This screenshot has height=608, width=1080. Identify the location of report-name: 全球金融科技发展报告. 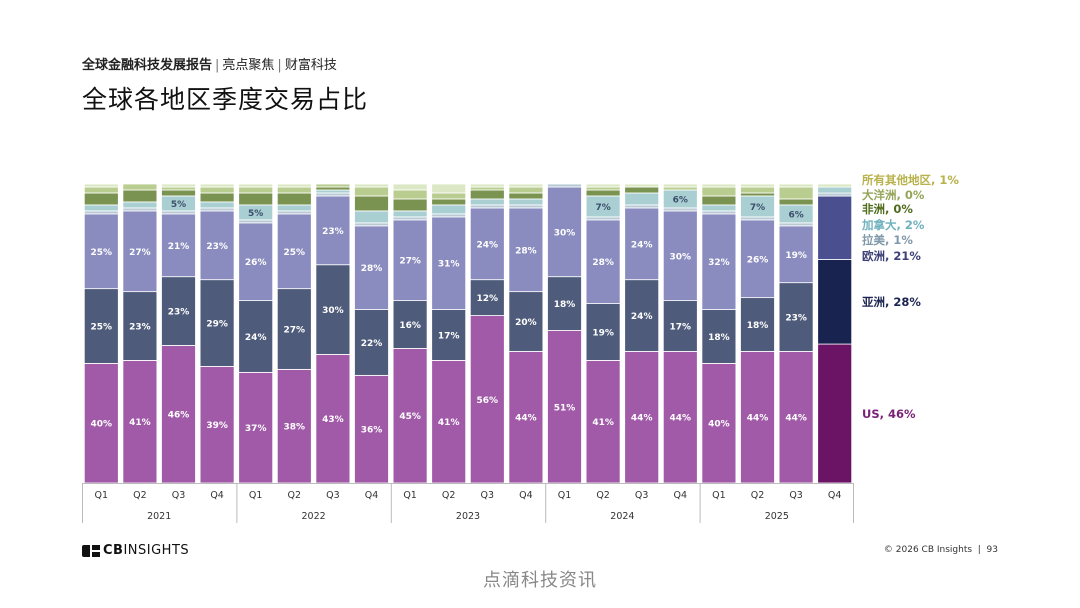
(147, 65).